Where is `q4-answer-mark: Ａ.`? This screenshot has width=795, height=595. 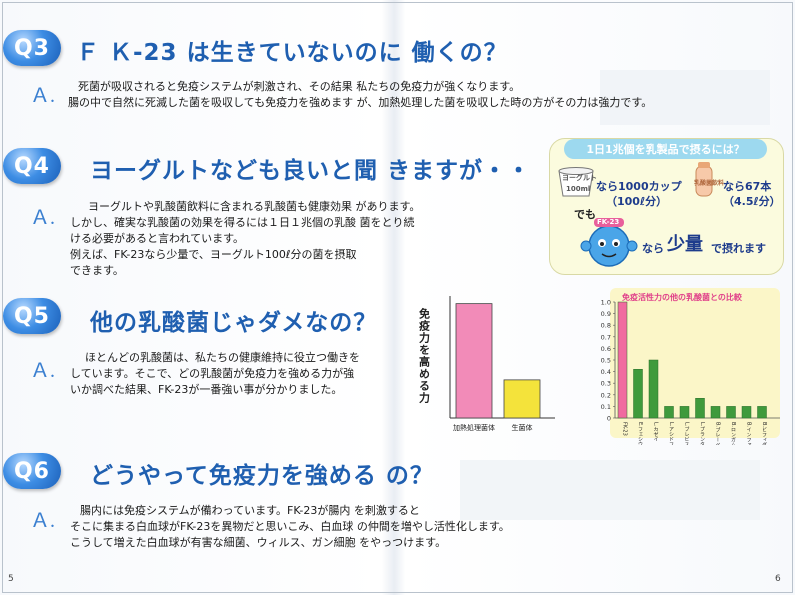 q4-answer-mark: Ａ. is located at coordinates (42, 218).